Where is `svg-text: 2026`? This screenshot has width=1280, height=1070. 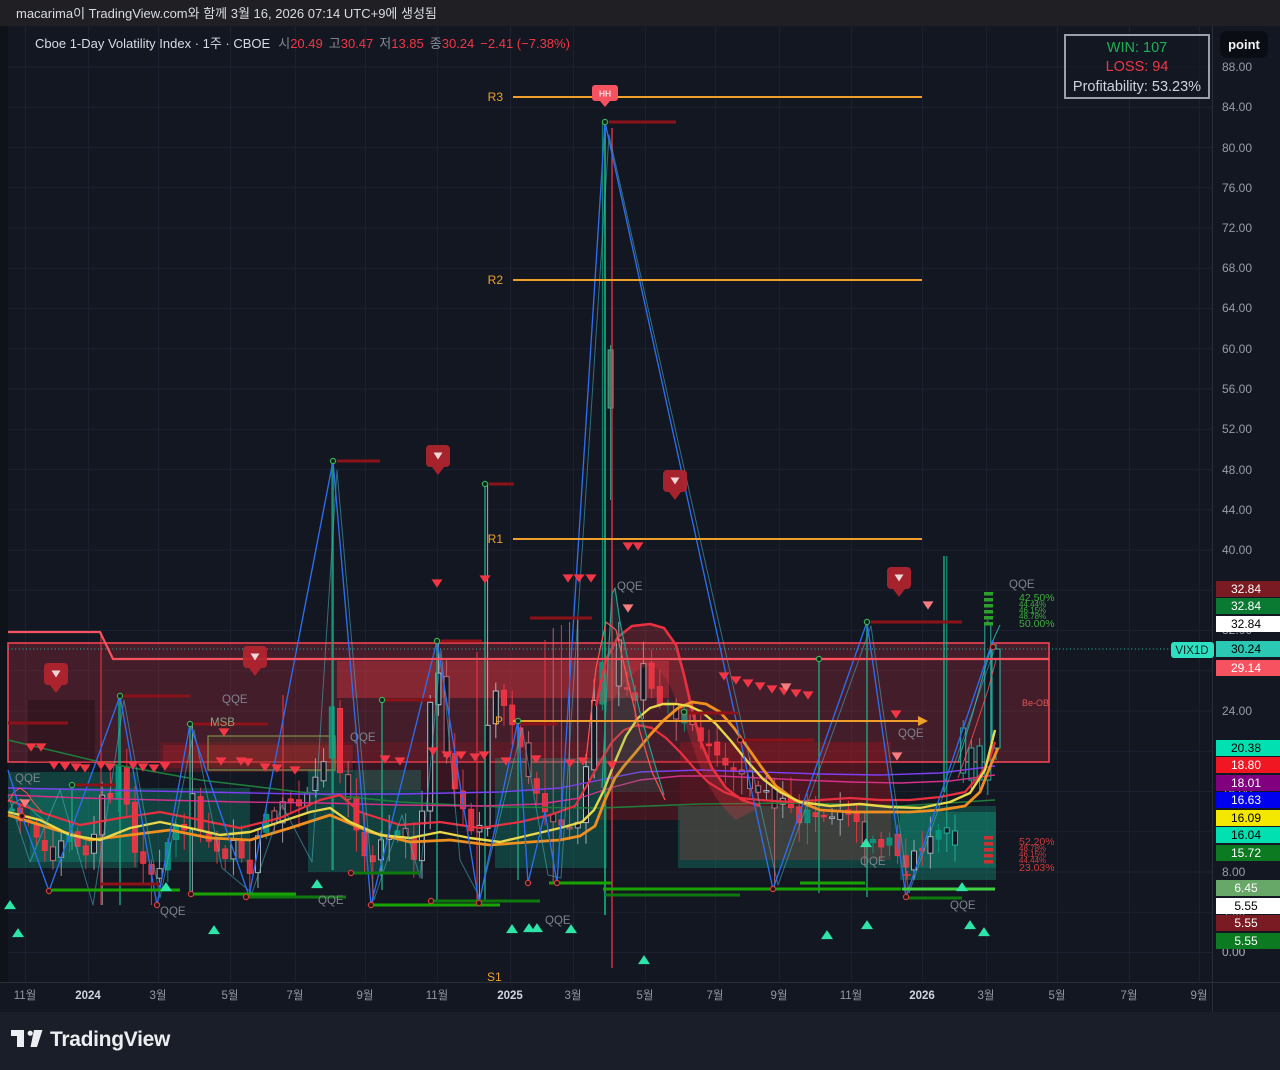
svg-text: 2026 is located at coordinates (922, 996).